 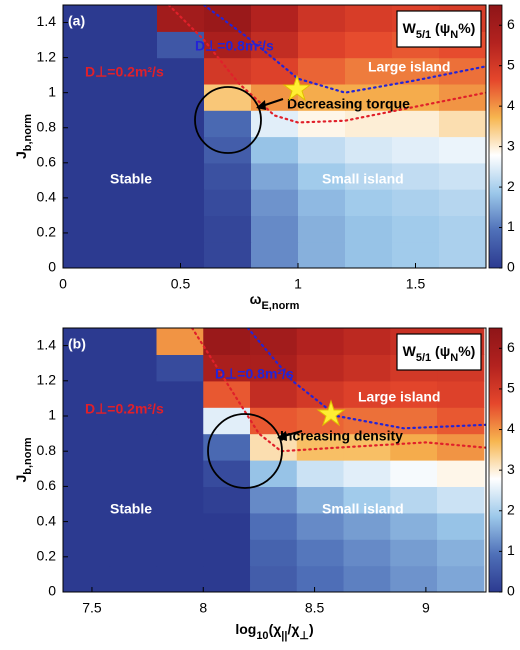 I want to click on arrow, so click(x=272, y=102).